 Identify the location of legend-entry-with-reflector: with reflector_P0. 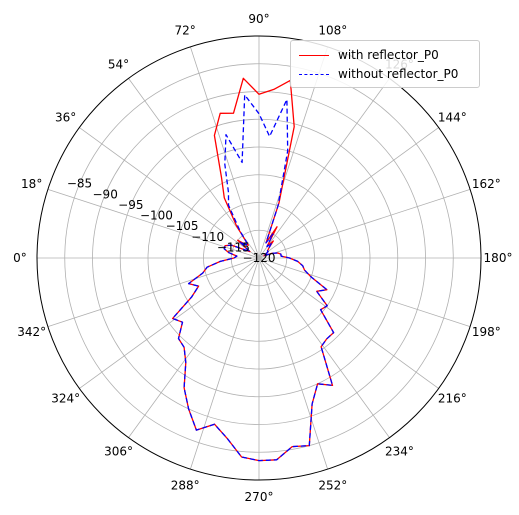
(369, 55).